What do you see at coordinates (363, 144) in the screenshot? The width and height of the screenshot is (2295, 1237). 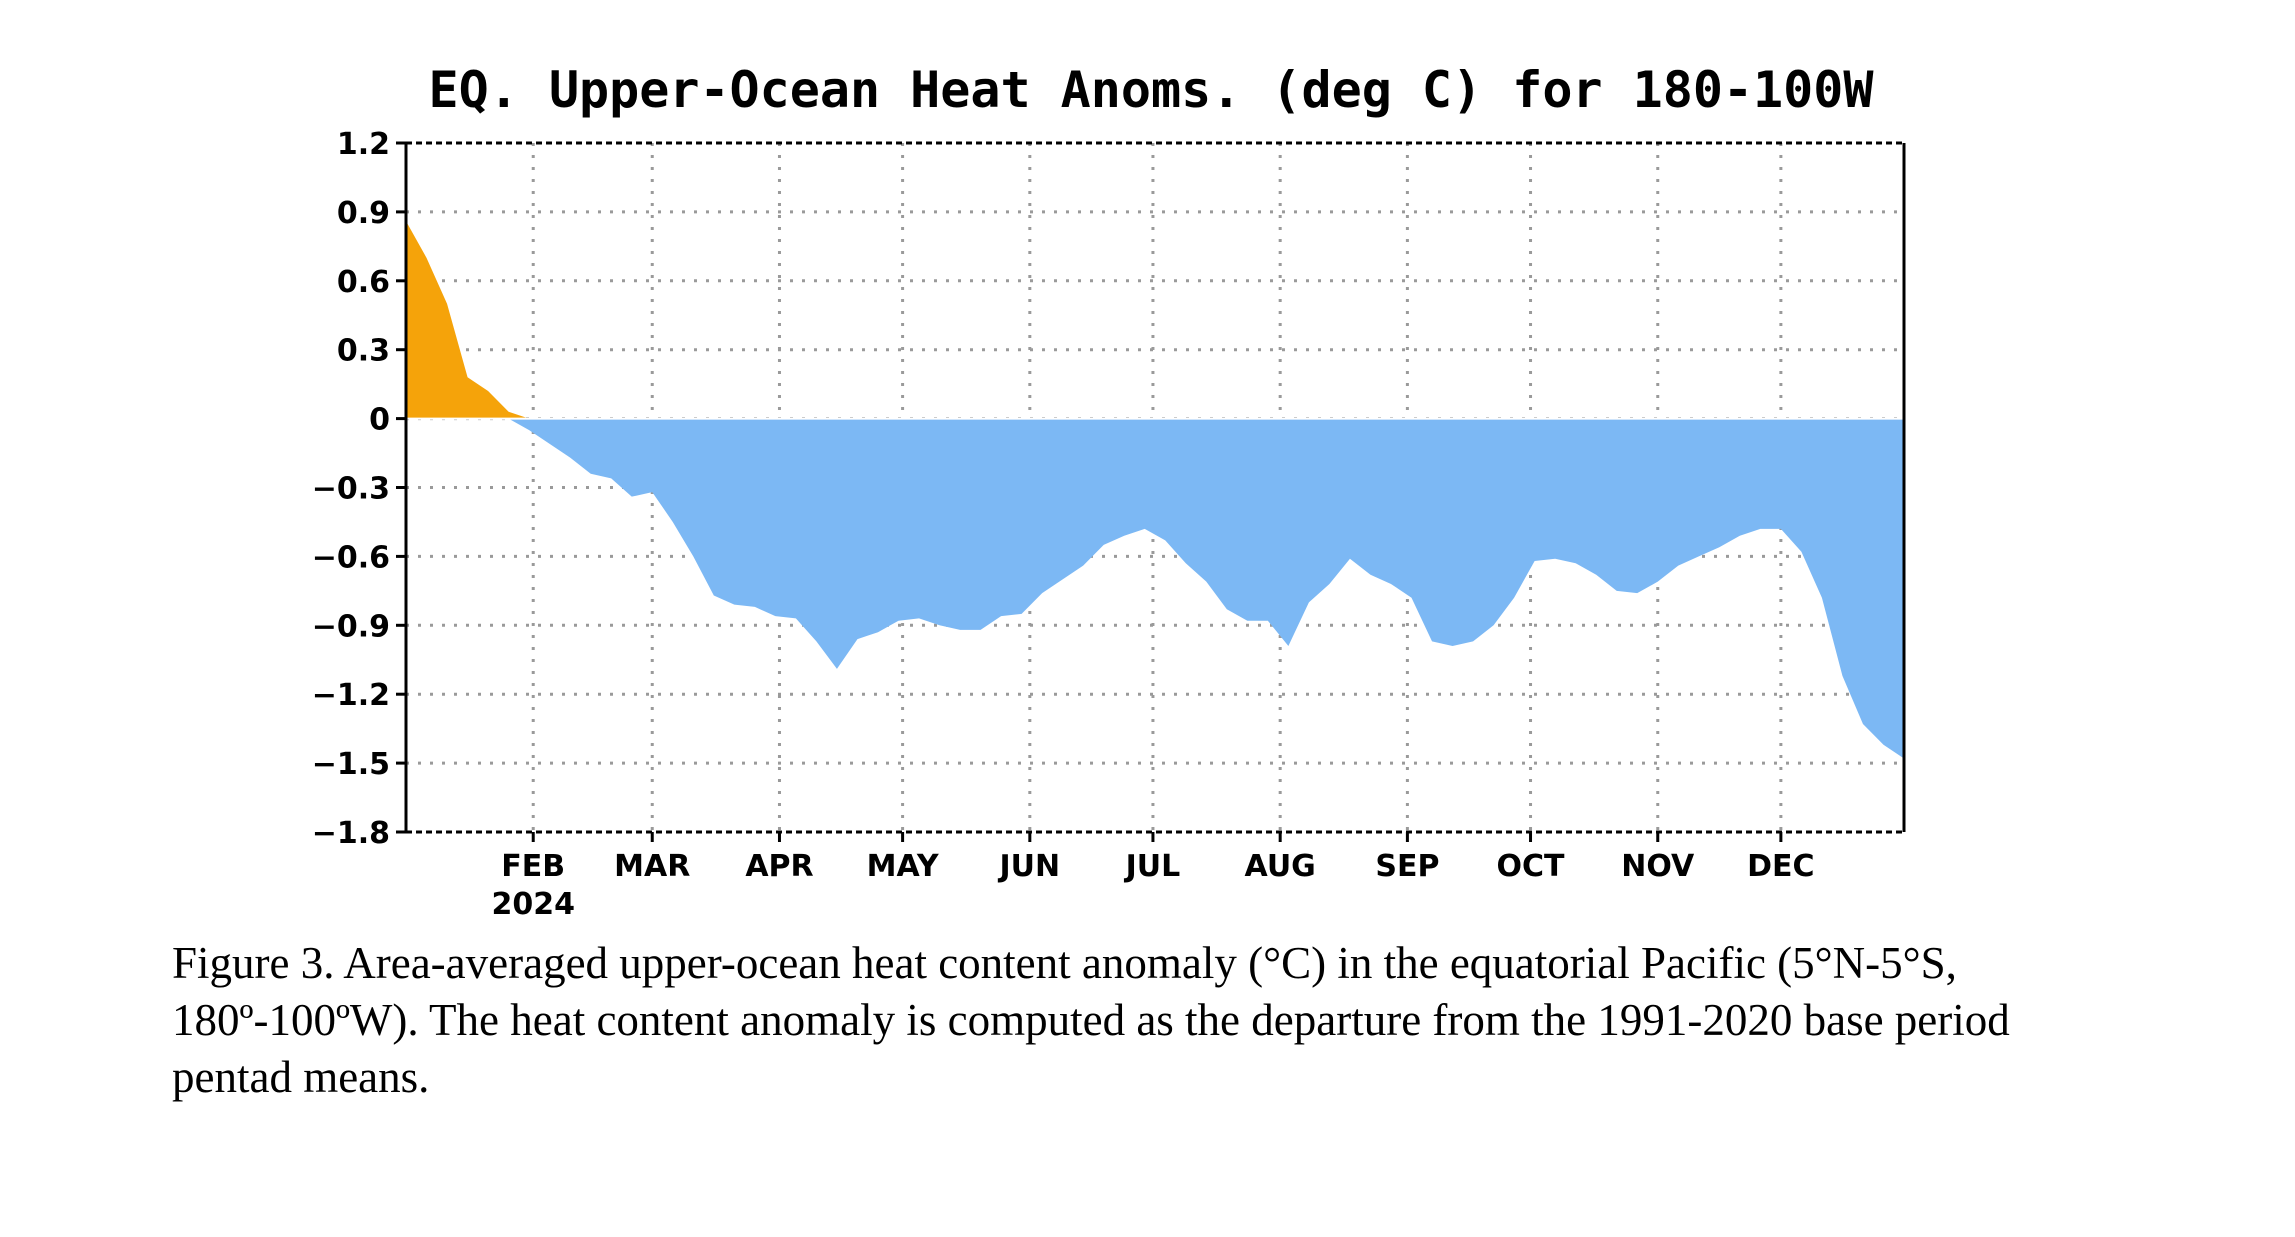 I see `y-tick-label: 1.2` at bounding box center [363, 144].